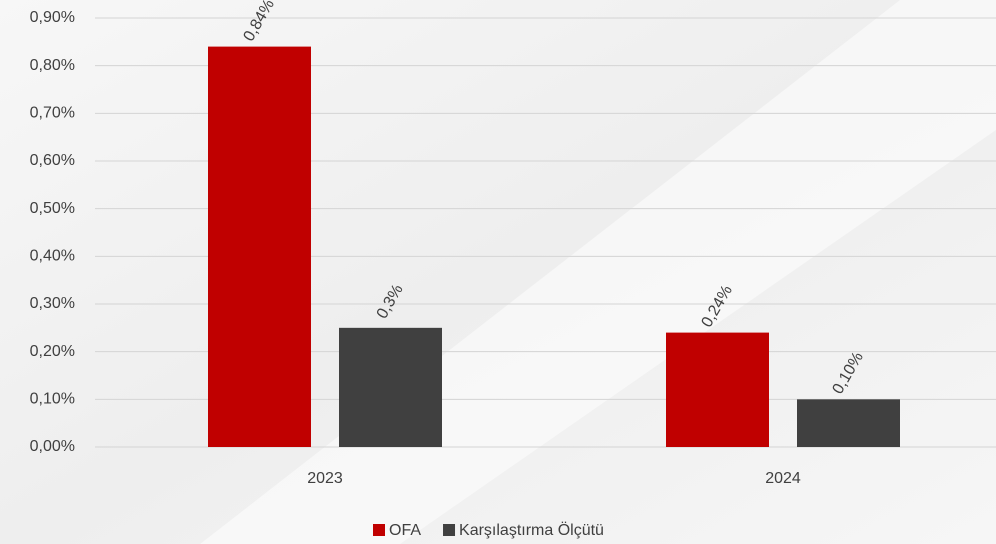 This screenshot has width=996, height=544. What do you see at coordinates (52, 160) in the screenshot?
I see `y-tick-label: 0,60%` at bounding box center [52, 160].